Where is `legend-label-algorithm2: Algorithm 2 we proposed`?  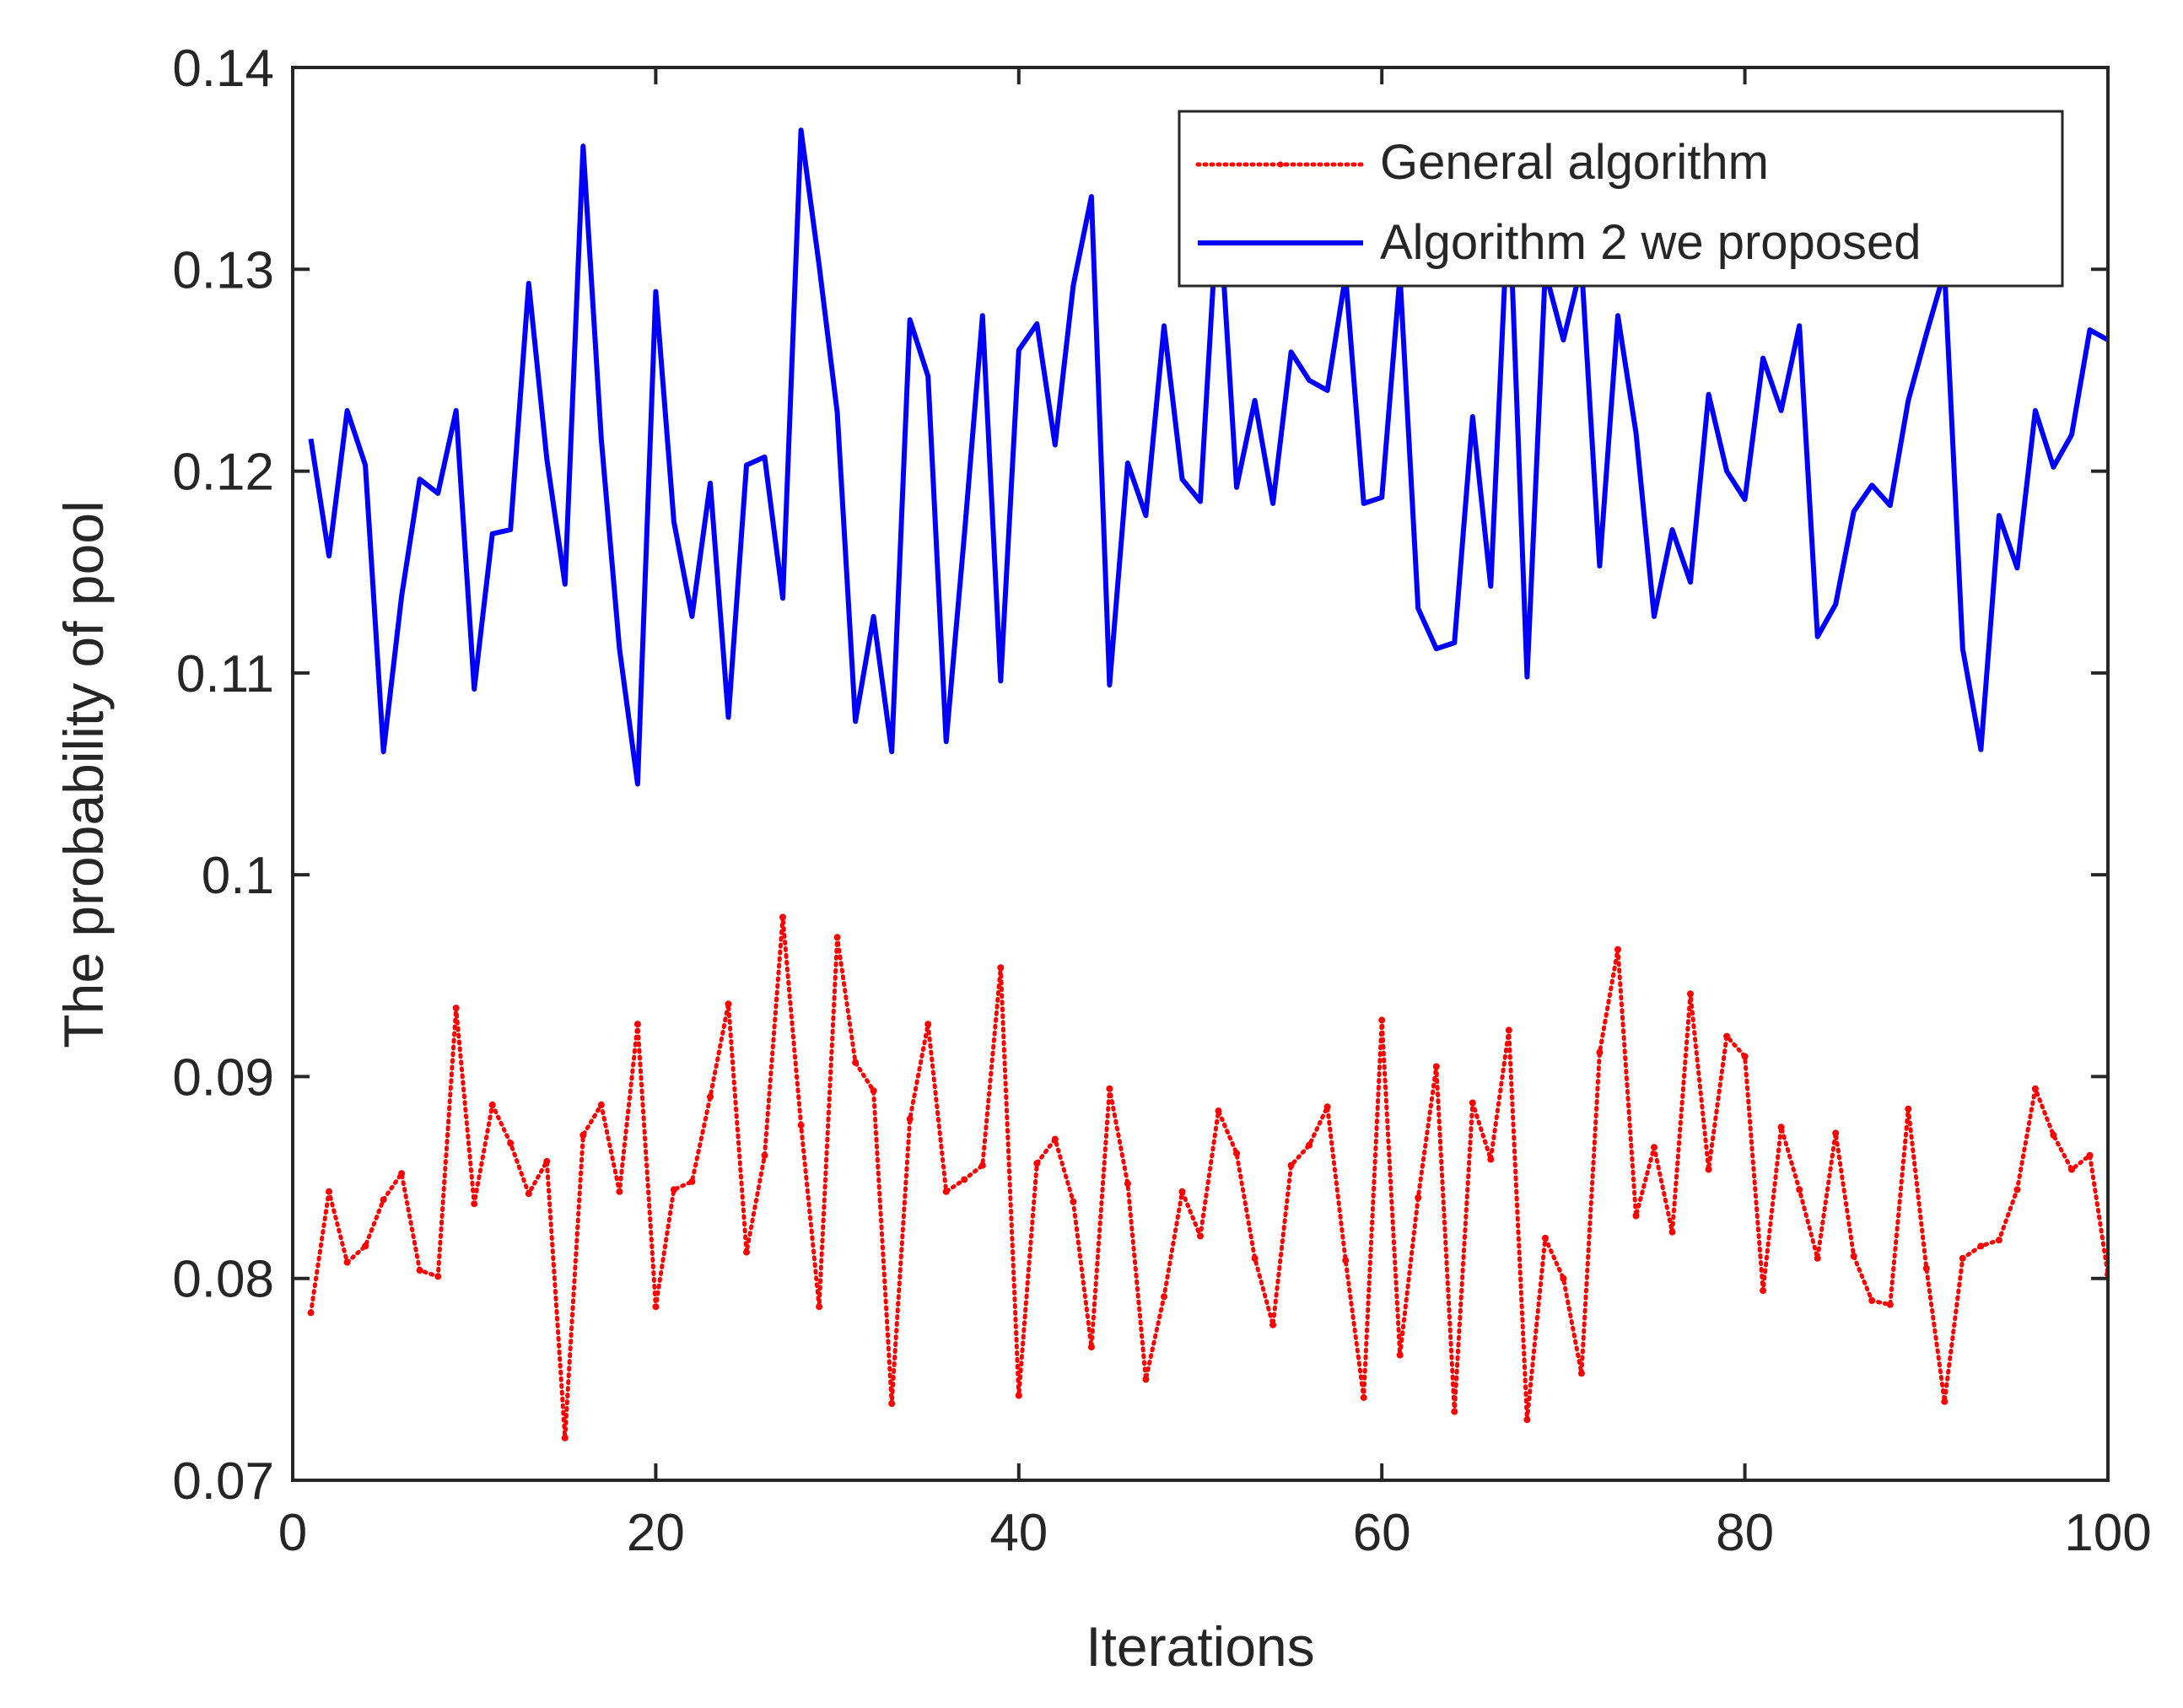 legend-label-algorithm2: Algorithm 2 we proposed is located at coordinates (1651, 242).